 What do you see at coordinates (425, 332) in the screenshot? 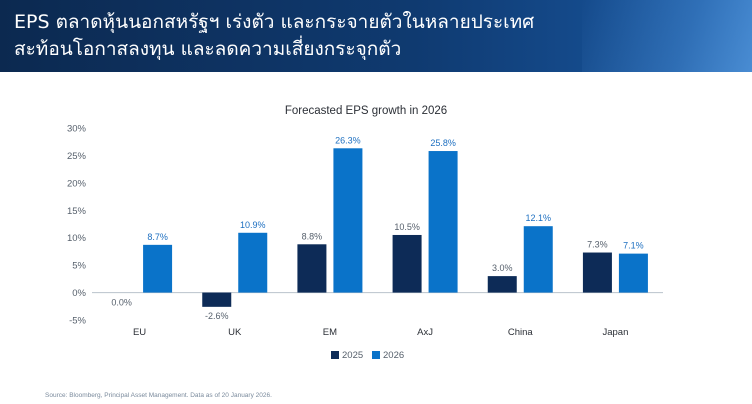
I see `x-category-label: AxJ` at bounding box center [425, 332].